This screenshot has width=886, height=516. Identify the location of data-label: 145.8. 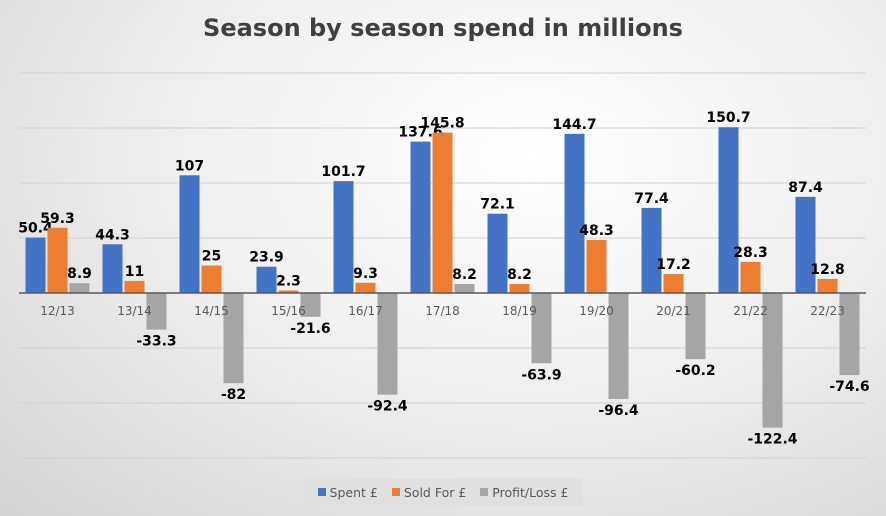
(442, 124).